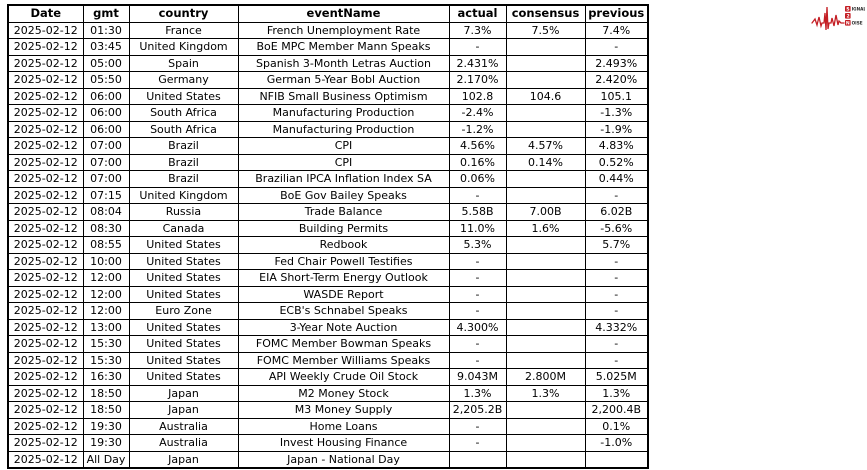  What do you see at coordinates (477, 146) in the screenshot?
I see `table-cell: 4.56%` at bounding box center [477, 146].